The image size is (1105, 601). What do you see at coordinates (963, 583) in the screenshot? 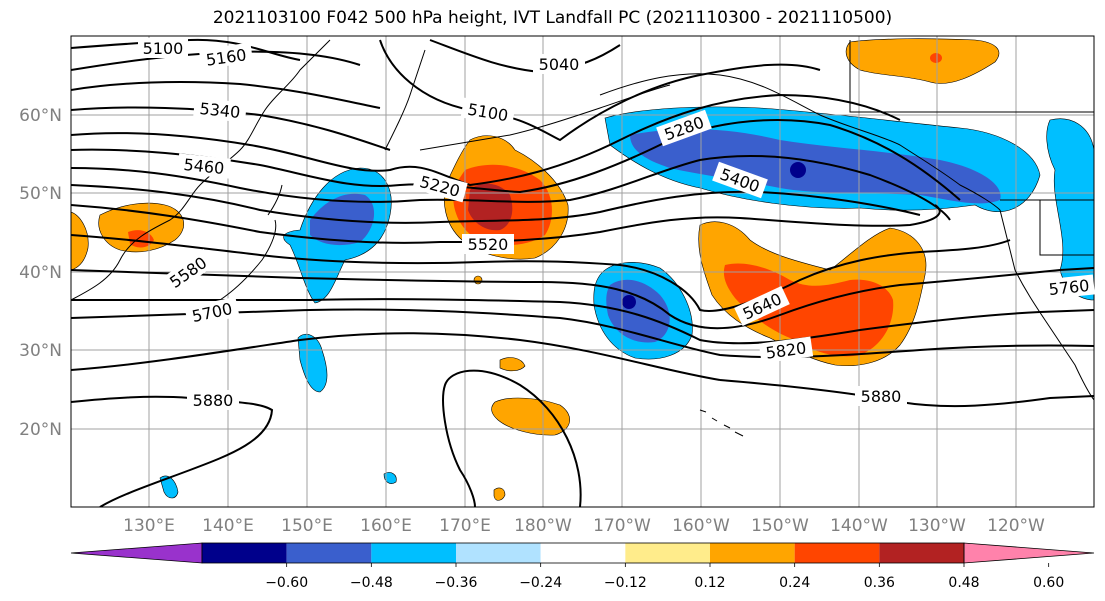
I see `colorbar-tick-label: 0.48` at bounding box center [963, 583].